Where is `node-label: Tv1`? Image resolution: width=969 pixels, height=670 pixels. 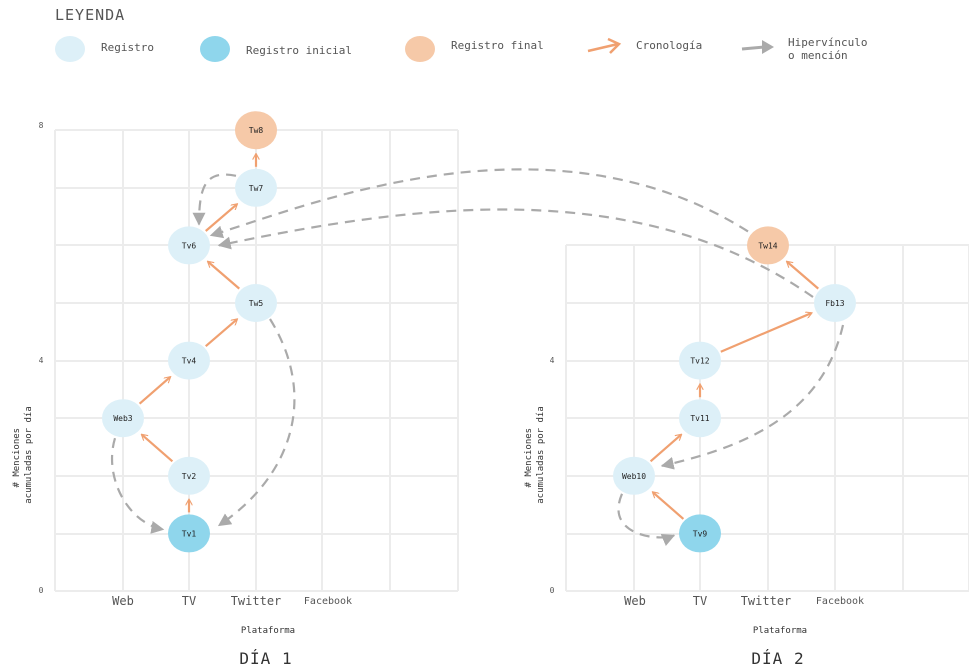 node-label: Tv1 is located at coordinates (189, 533).